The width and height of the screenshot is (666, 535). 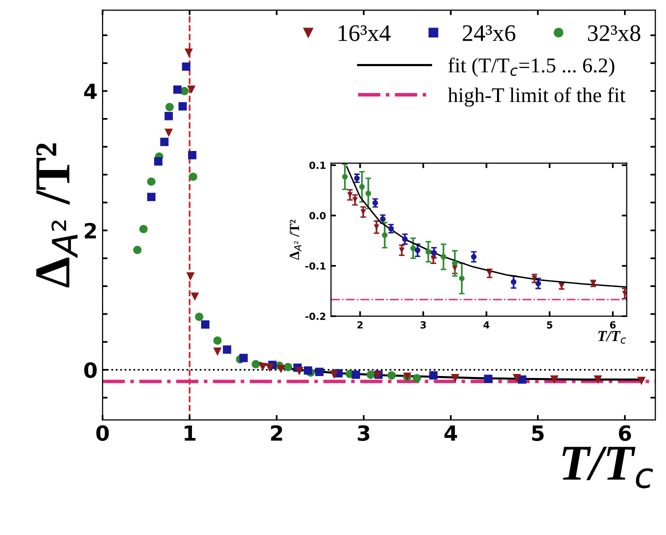 What do you see at coordinates (531, 67) in the screenshot?
I see `legend-label: fit (T/T$_{c}$=1.5 ... 6.2)` at bounding box center [531, 67].